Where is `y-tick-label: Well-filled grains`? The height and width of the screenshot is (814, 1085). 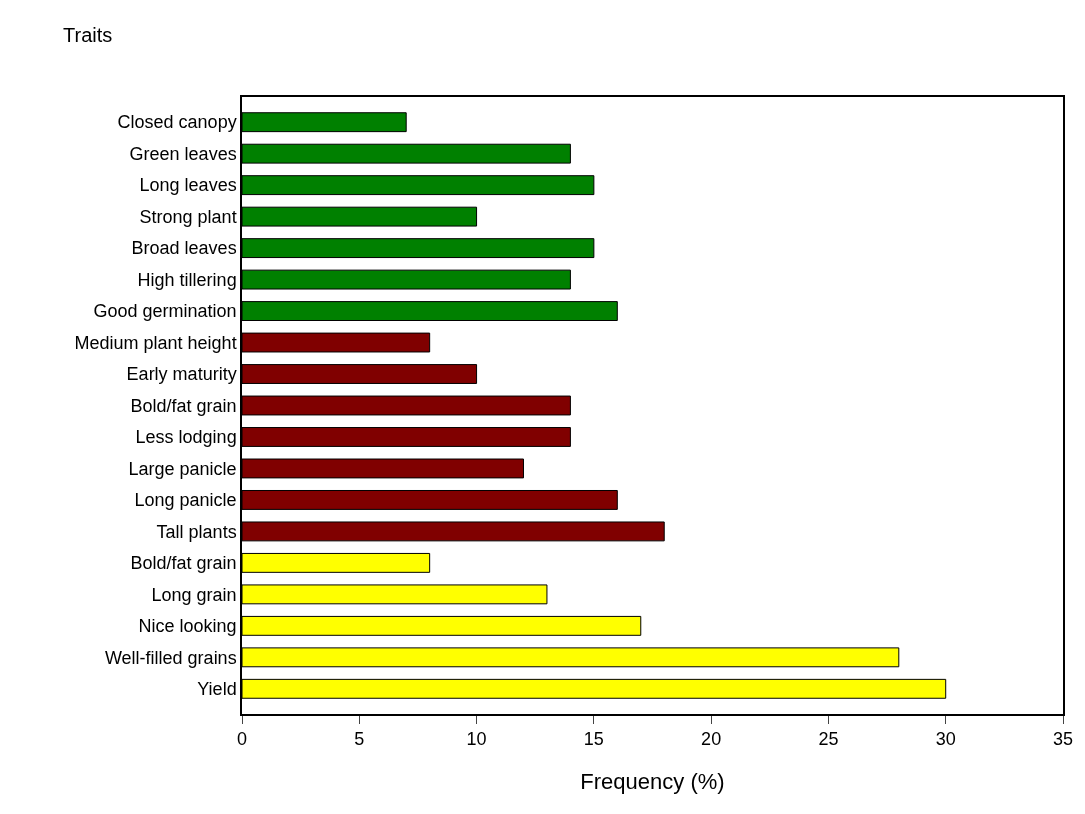 y-tick-label: Well-filled grains is located at coordinates (170, 657).